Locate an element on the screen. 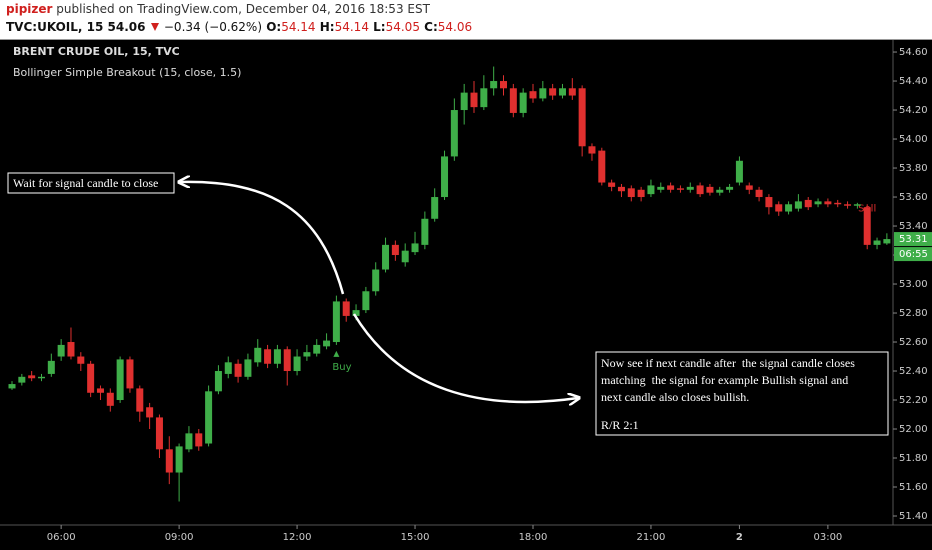 The width and height of the screenshot is (932, 550). y-tick-label: 54.60 is located at coordinates (913, 52).